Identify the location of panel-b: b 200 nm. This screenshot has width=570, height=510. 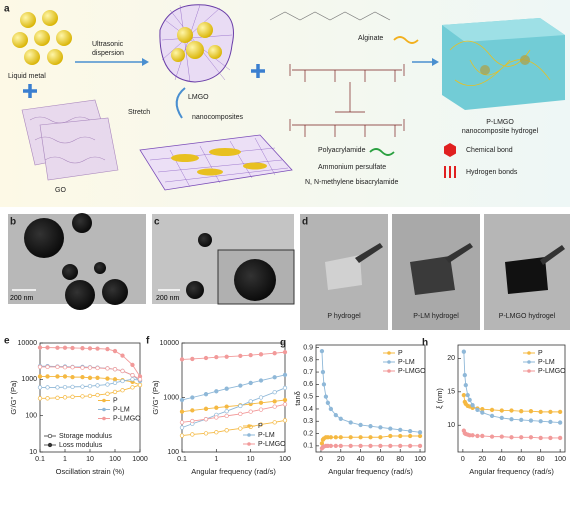
(77, 261).